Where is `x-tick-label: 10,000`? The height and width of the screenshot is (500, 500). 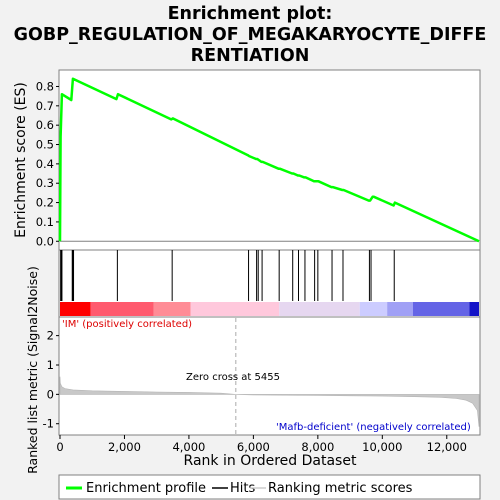
x-tick-label: 10,000 is located at coordinates (382, 447).